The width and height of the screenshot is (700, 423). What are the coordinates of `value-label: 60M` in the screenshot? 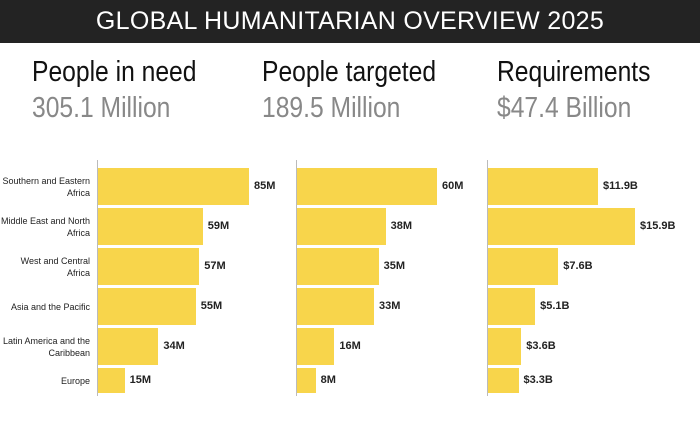 It's located at (453, 185).